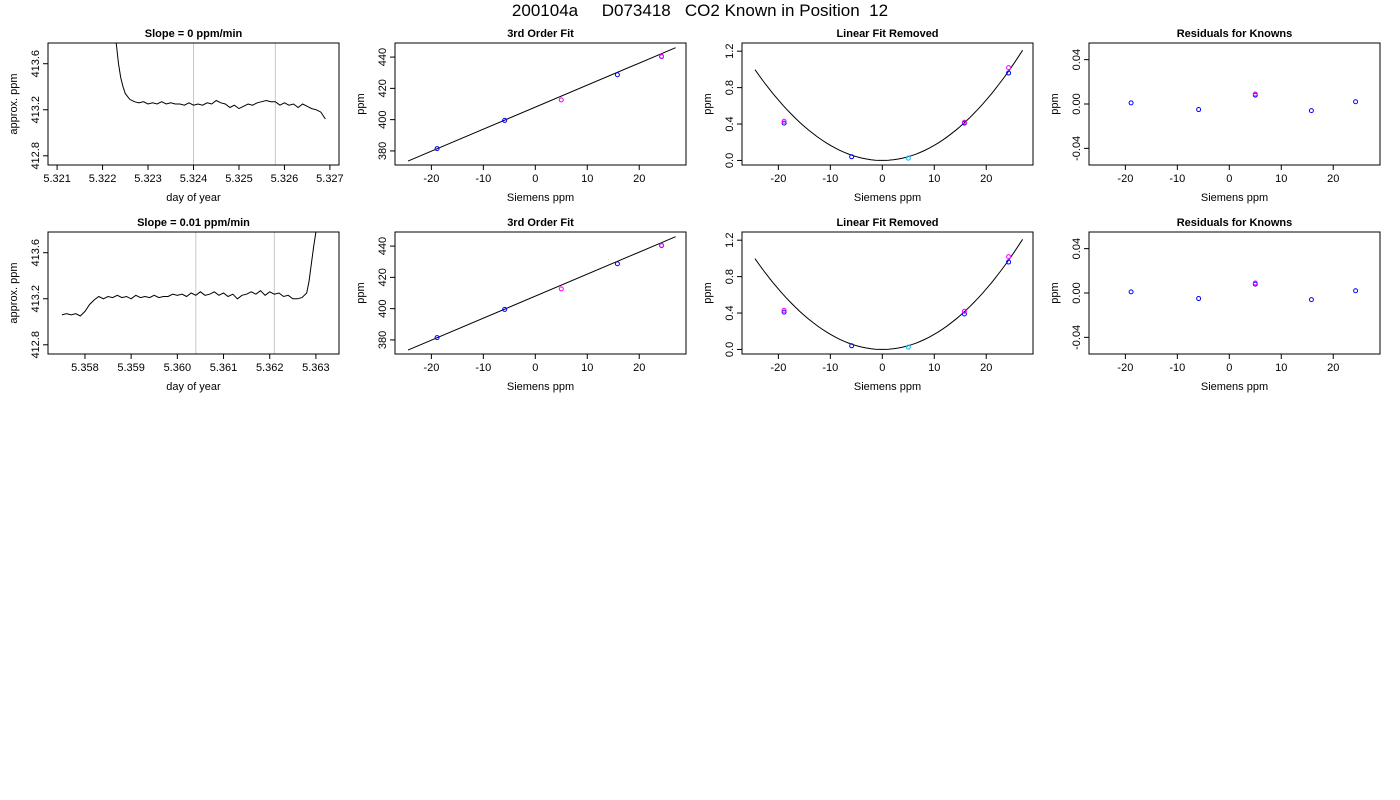  I want to click on chart-title: Slope = 0.01 ppm/min, so click(193, 223).